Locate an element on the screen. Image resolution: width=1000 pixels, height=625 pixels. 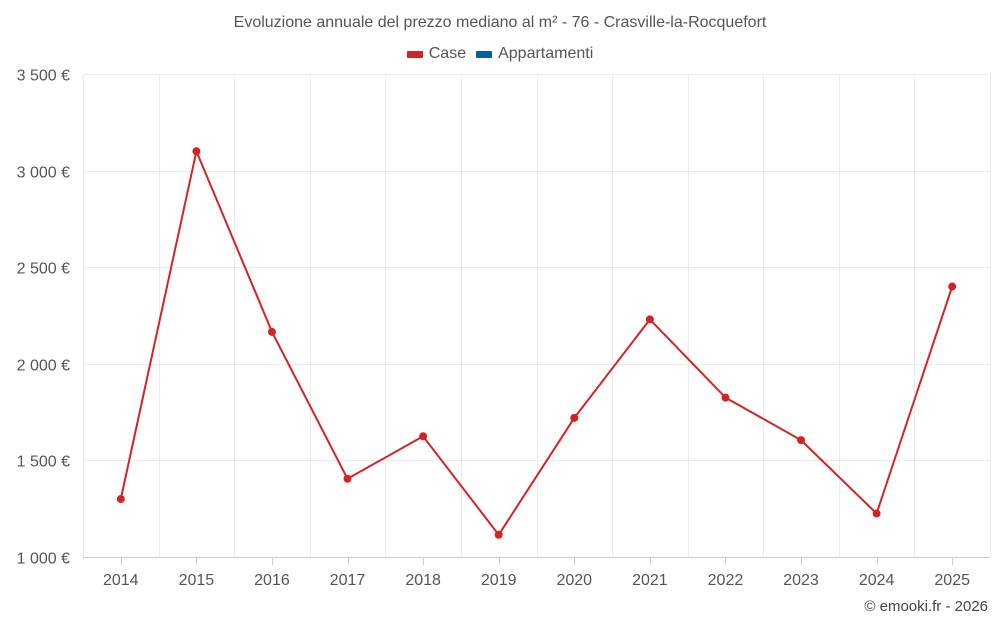
x-tick-label: 2023 is located at coordinates (801, 580).